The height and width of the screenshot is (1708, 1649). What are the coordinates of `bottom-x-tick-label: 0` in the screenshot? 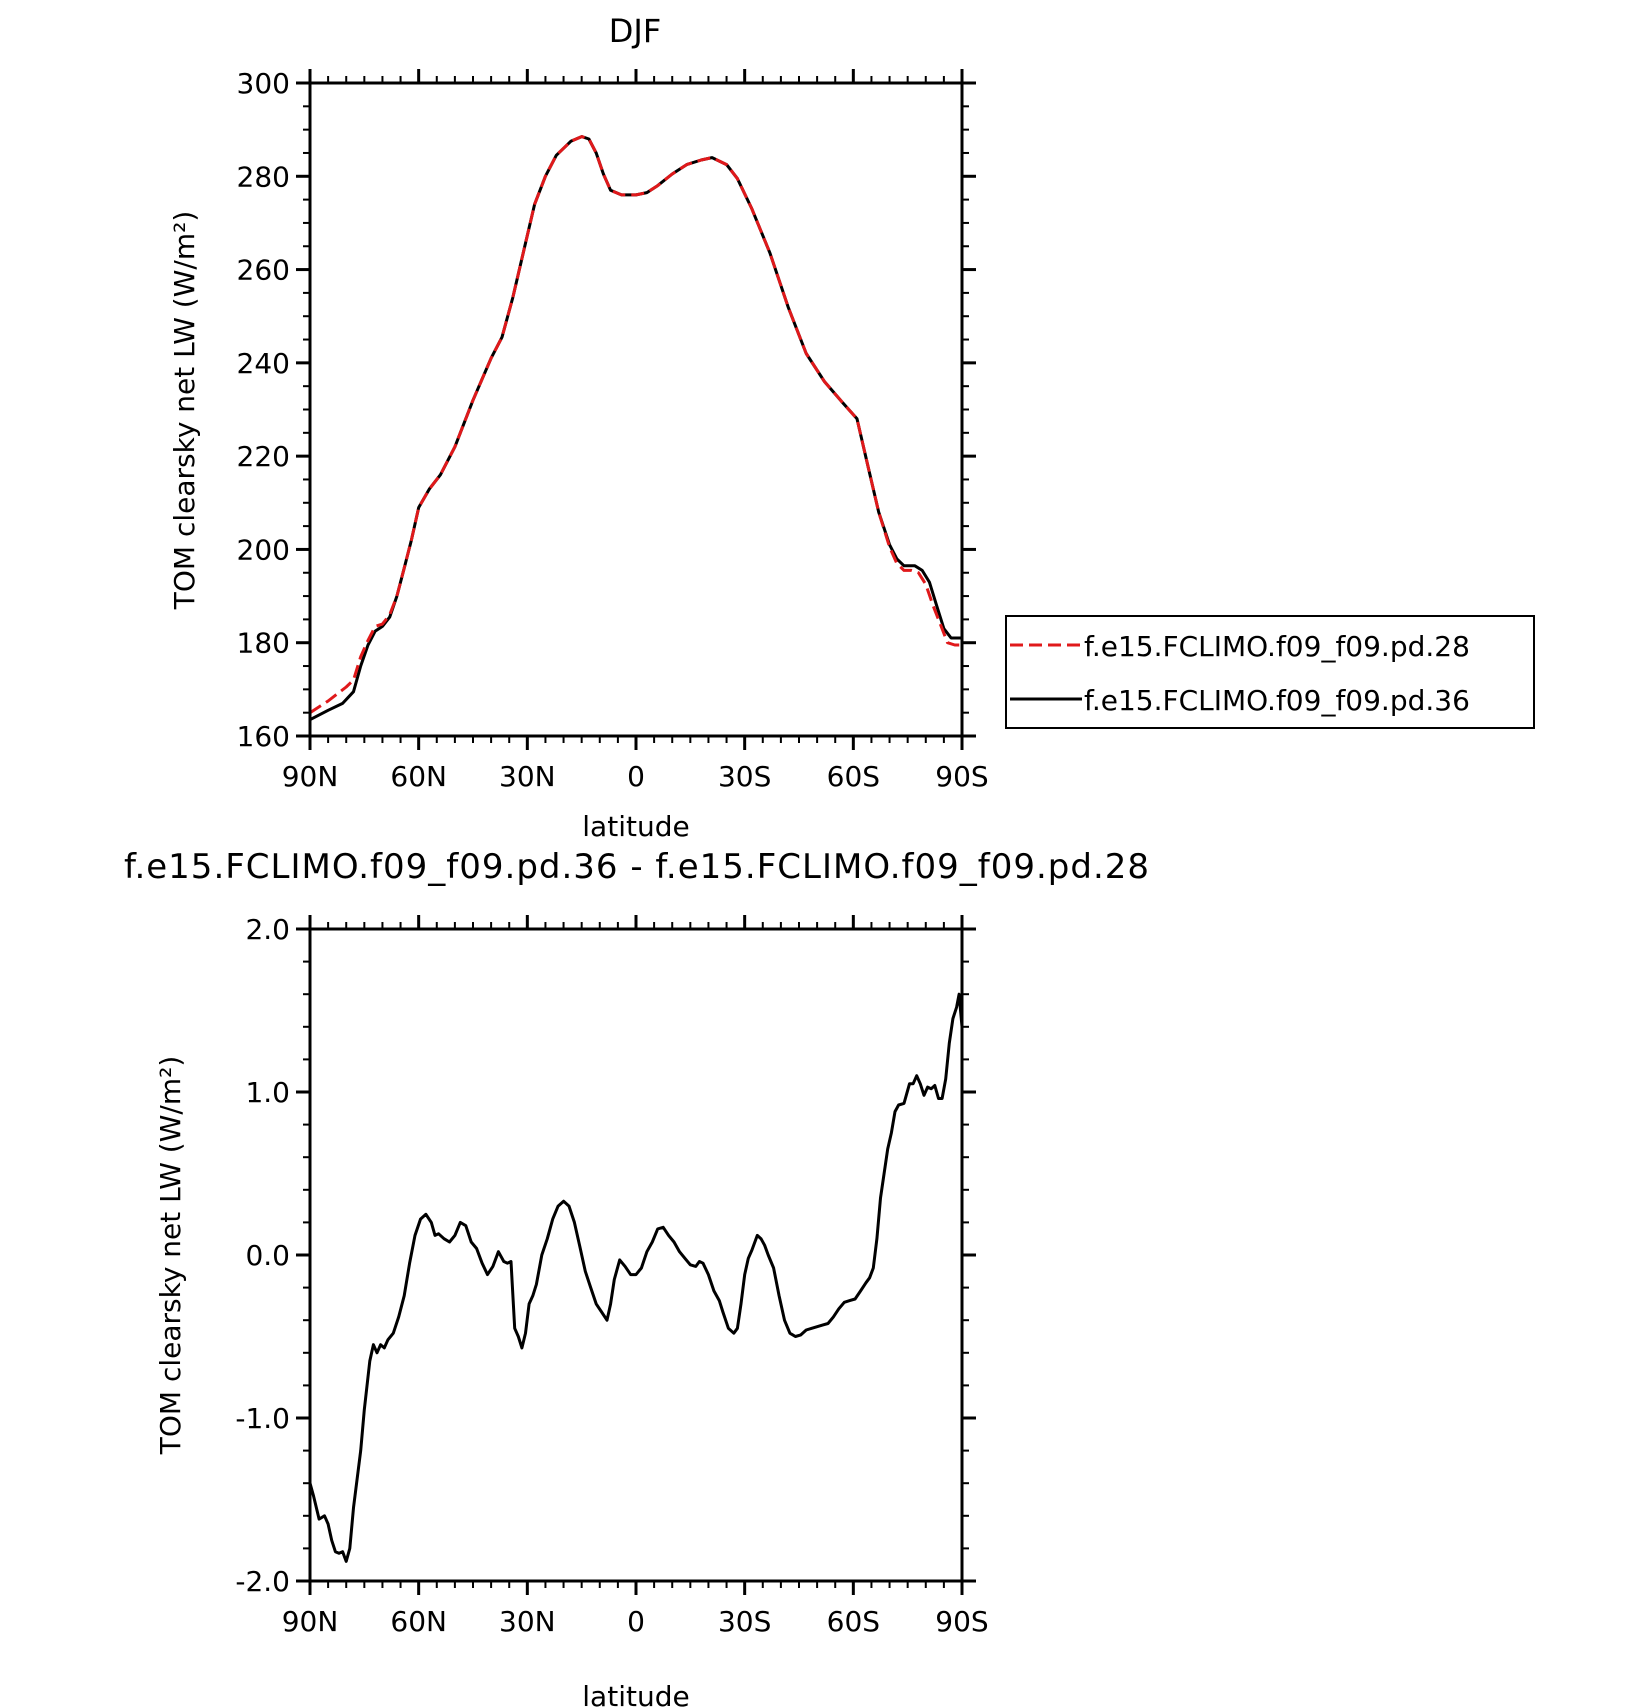 It's located at (636, 1621).